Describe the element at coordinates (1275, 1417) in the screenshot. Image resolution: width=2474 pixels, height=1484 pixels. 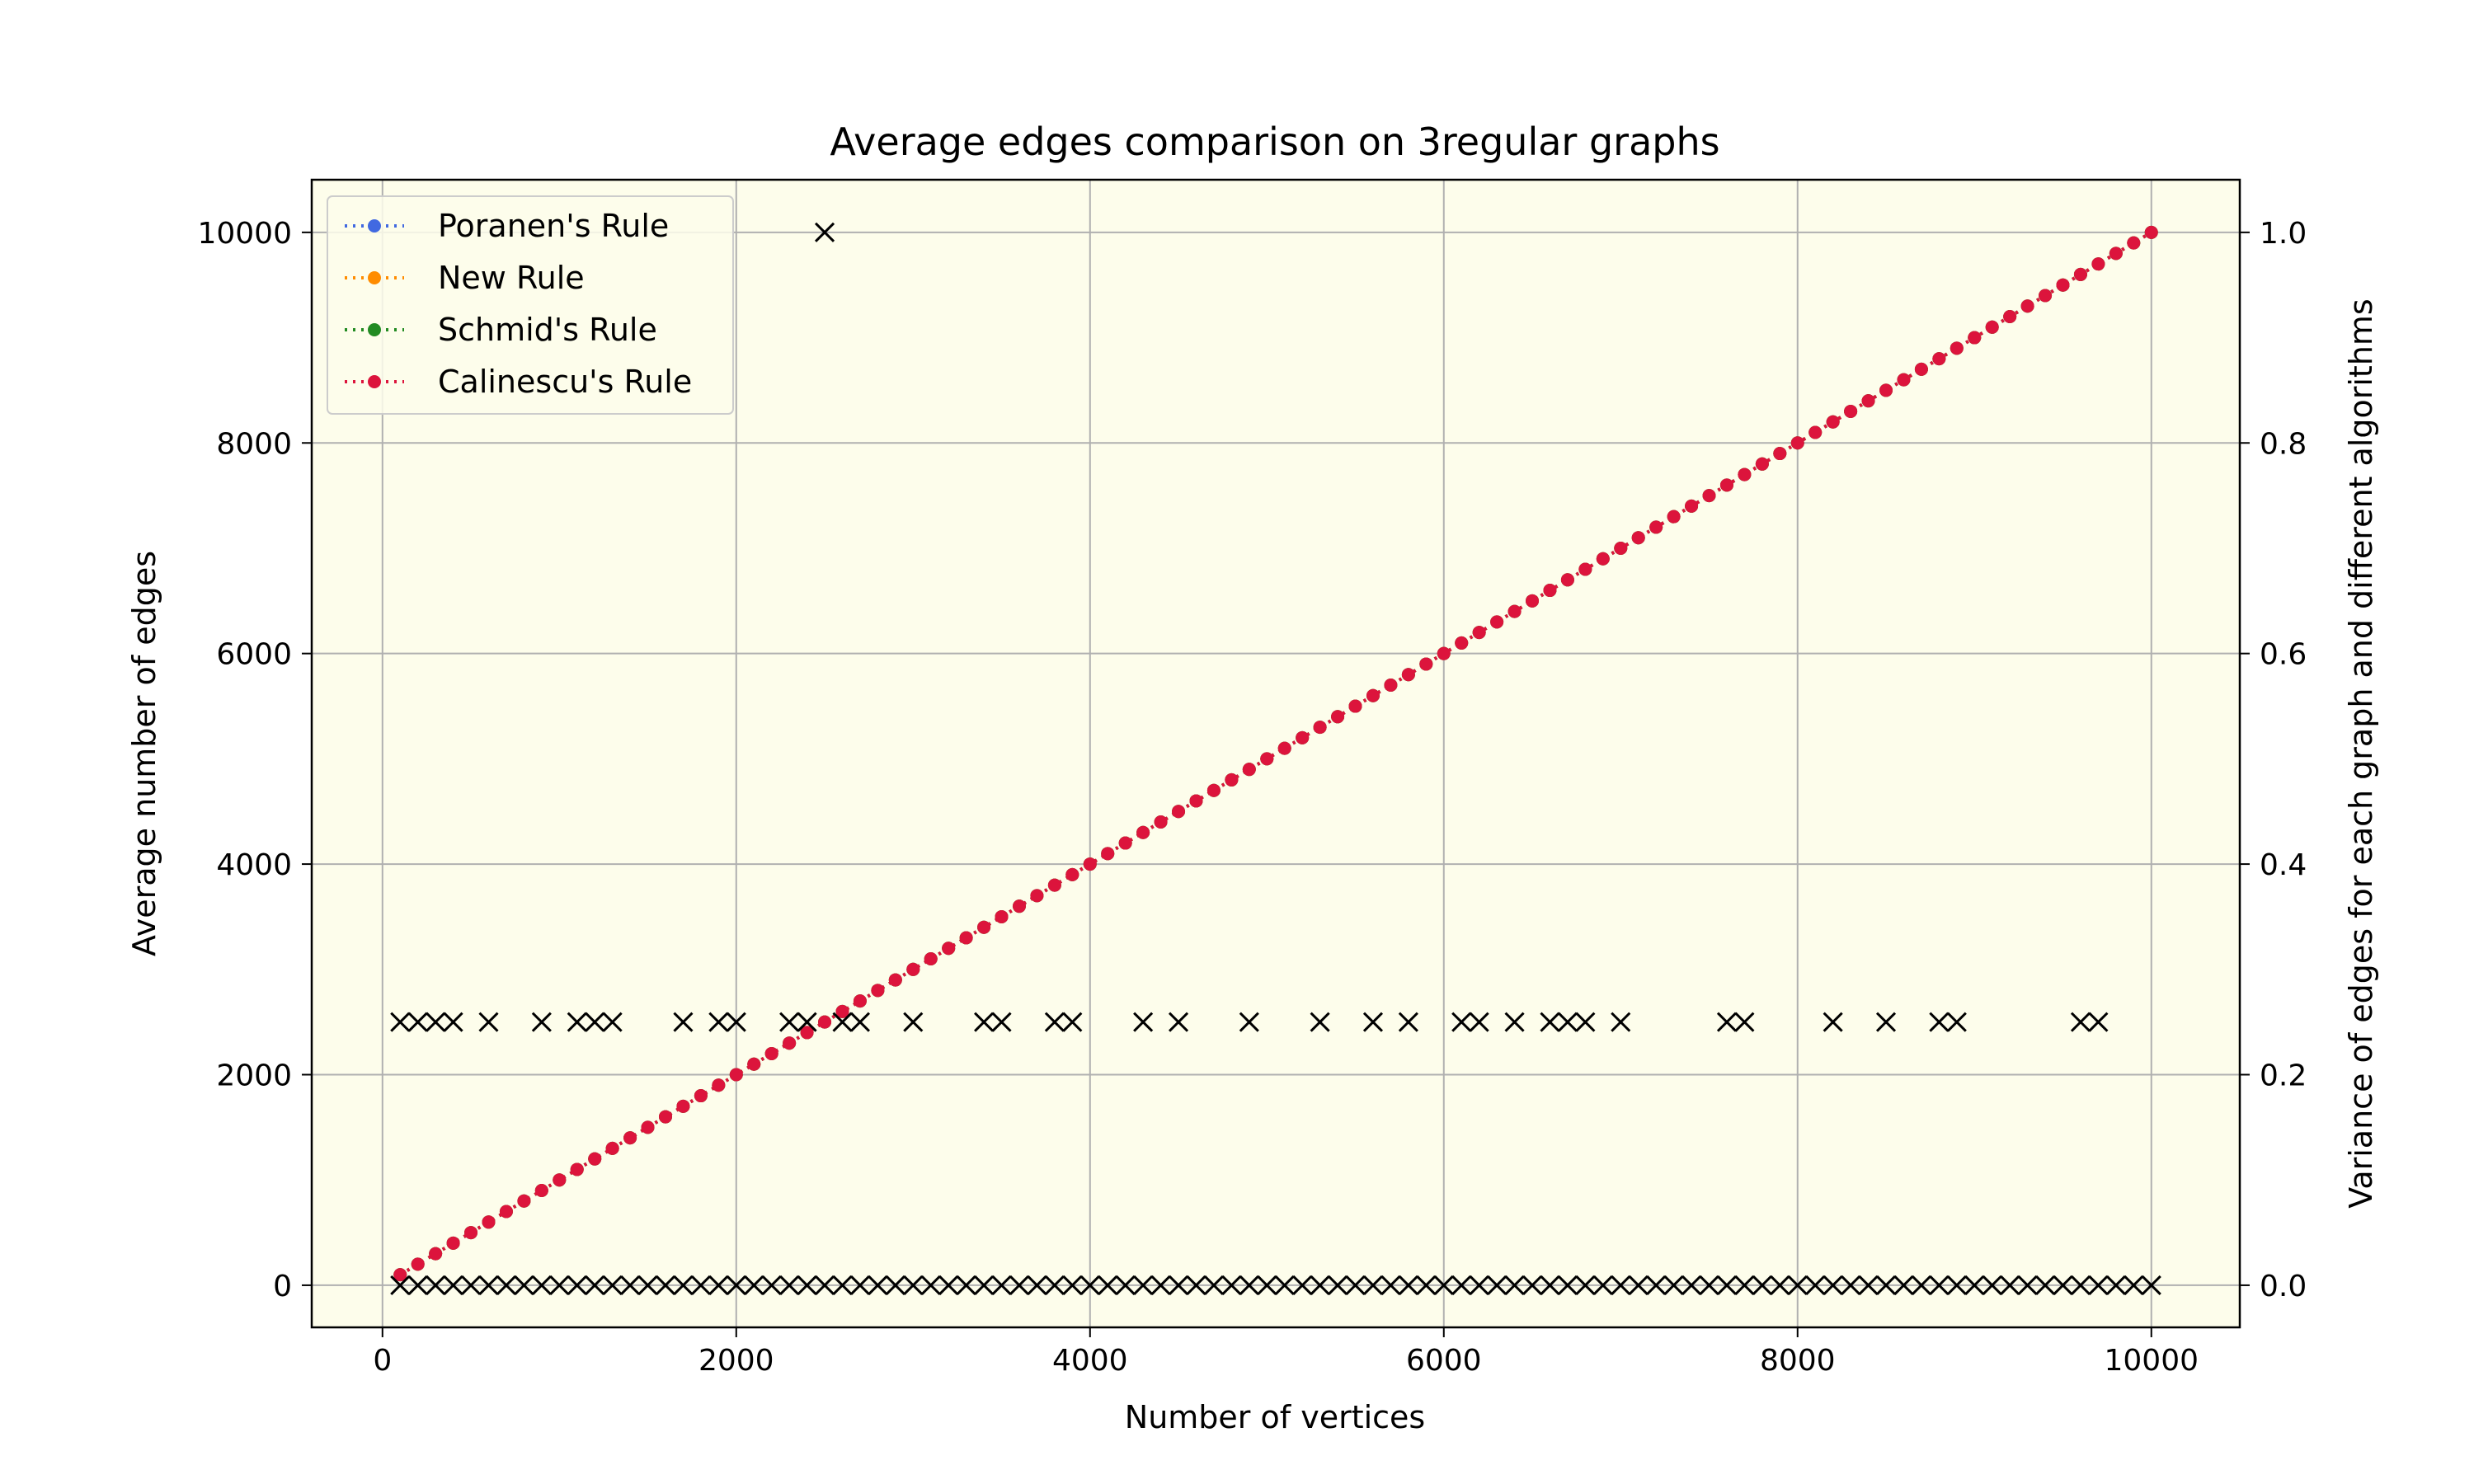
I see `x-axis-label: Number of vertices` at that location.